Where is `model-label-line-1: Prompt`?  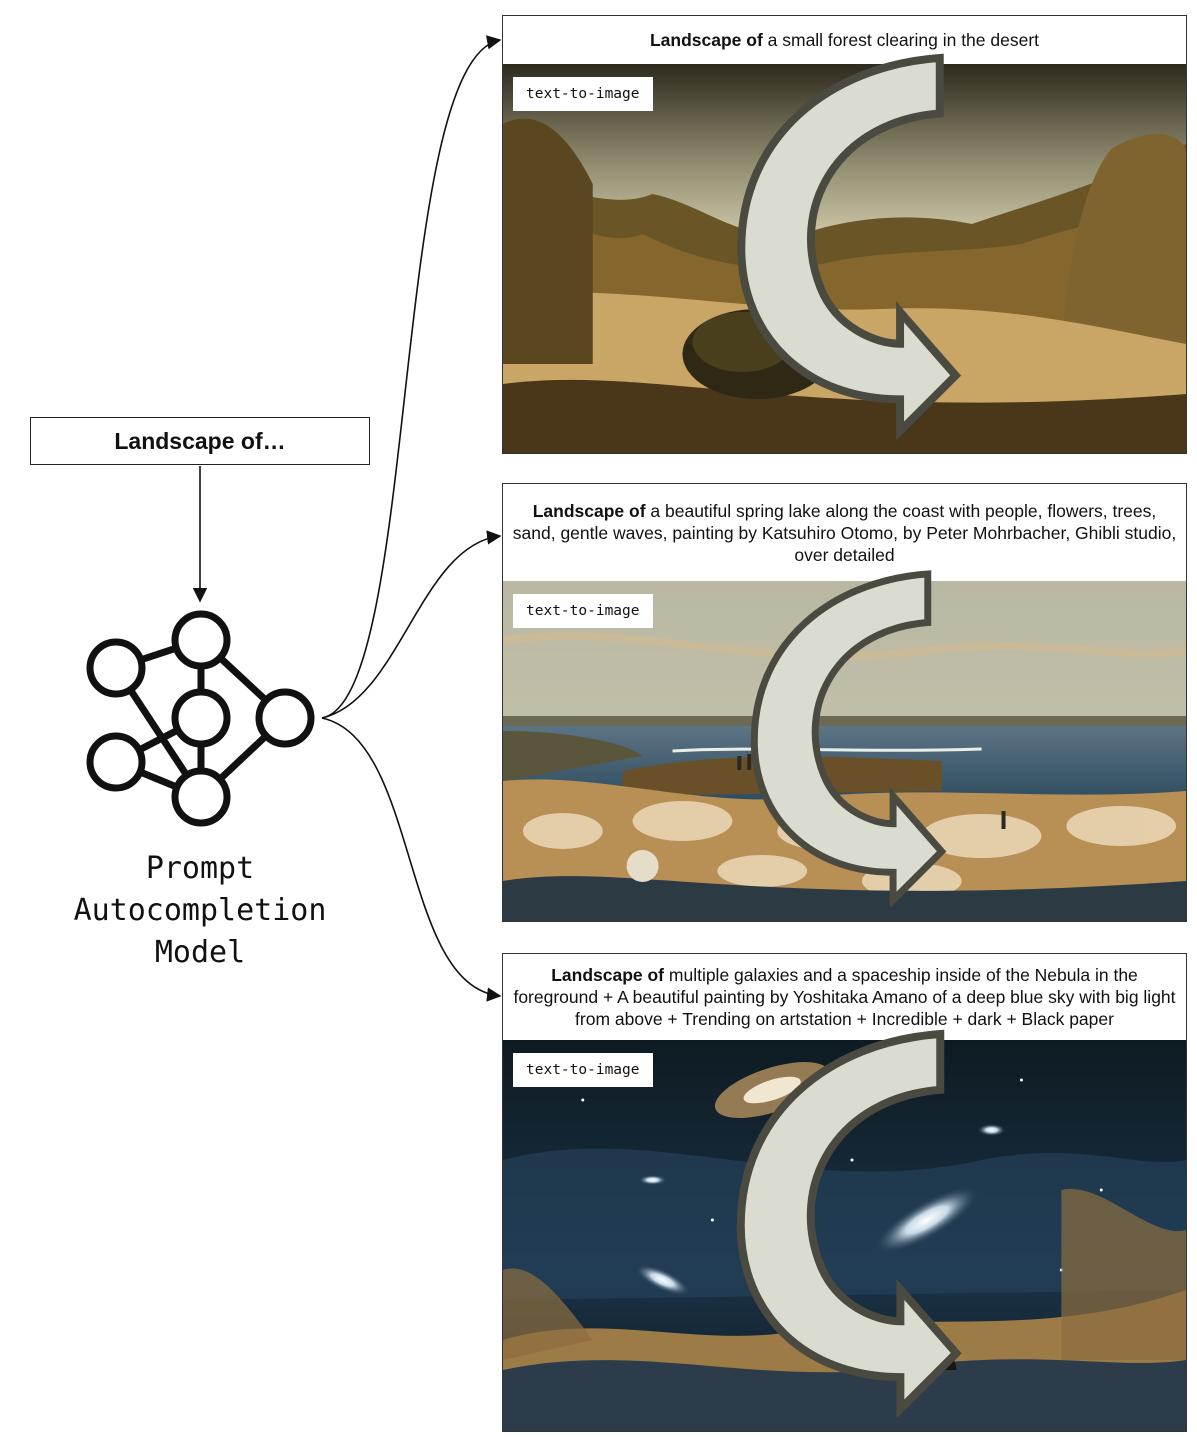 model-label-line-1: Prompt is located at coordinates (200, 868).